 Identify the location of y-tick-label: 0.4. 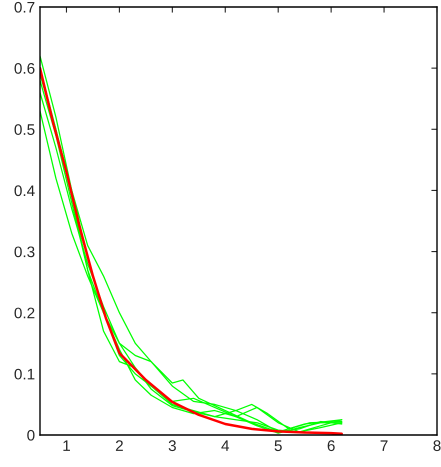
(24, 190).